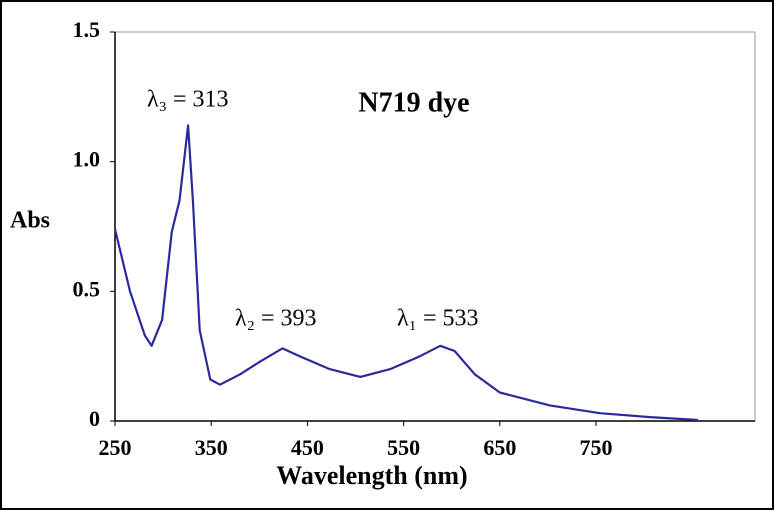  I want to click on chart-title: N719 dye, so click(413, 102).